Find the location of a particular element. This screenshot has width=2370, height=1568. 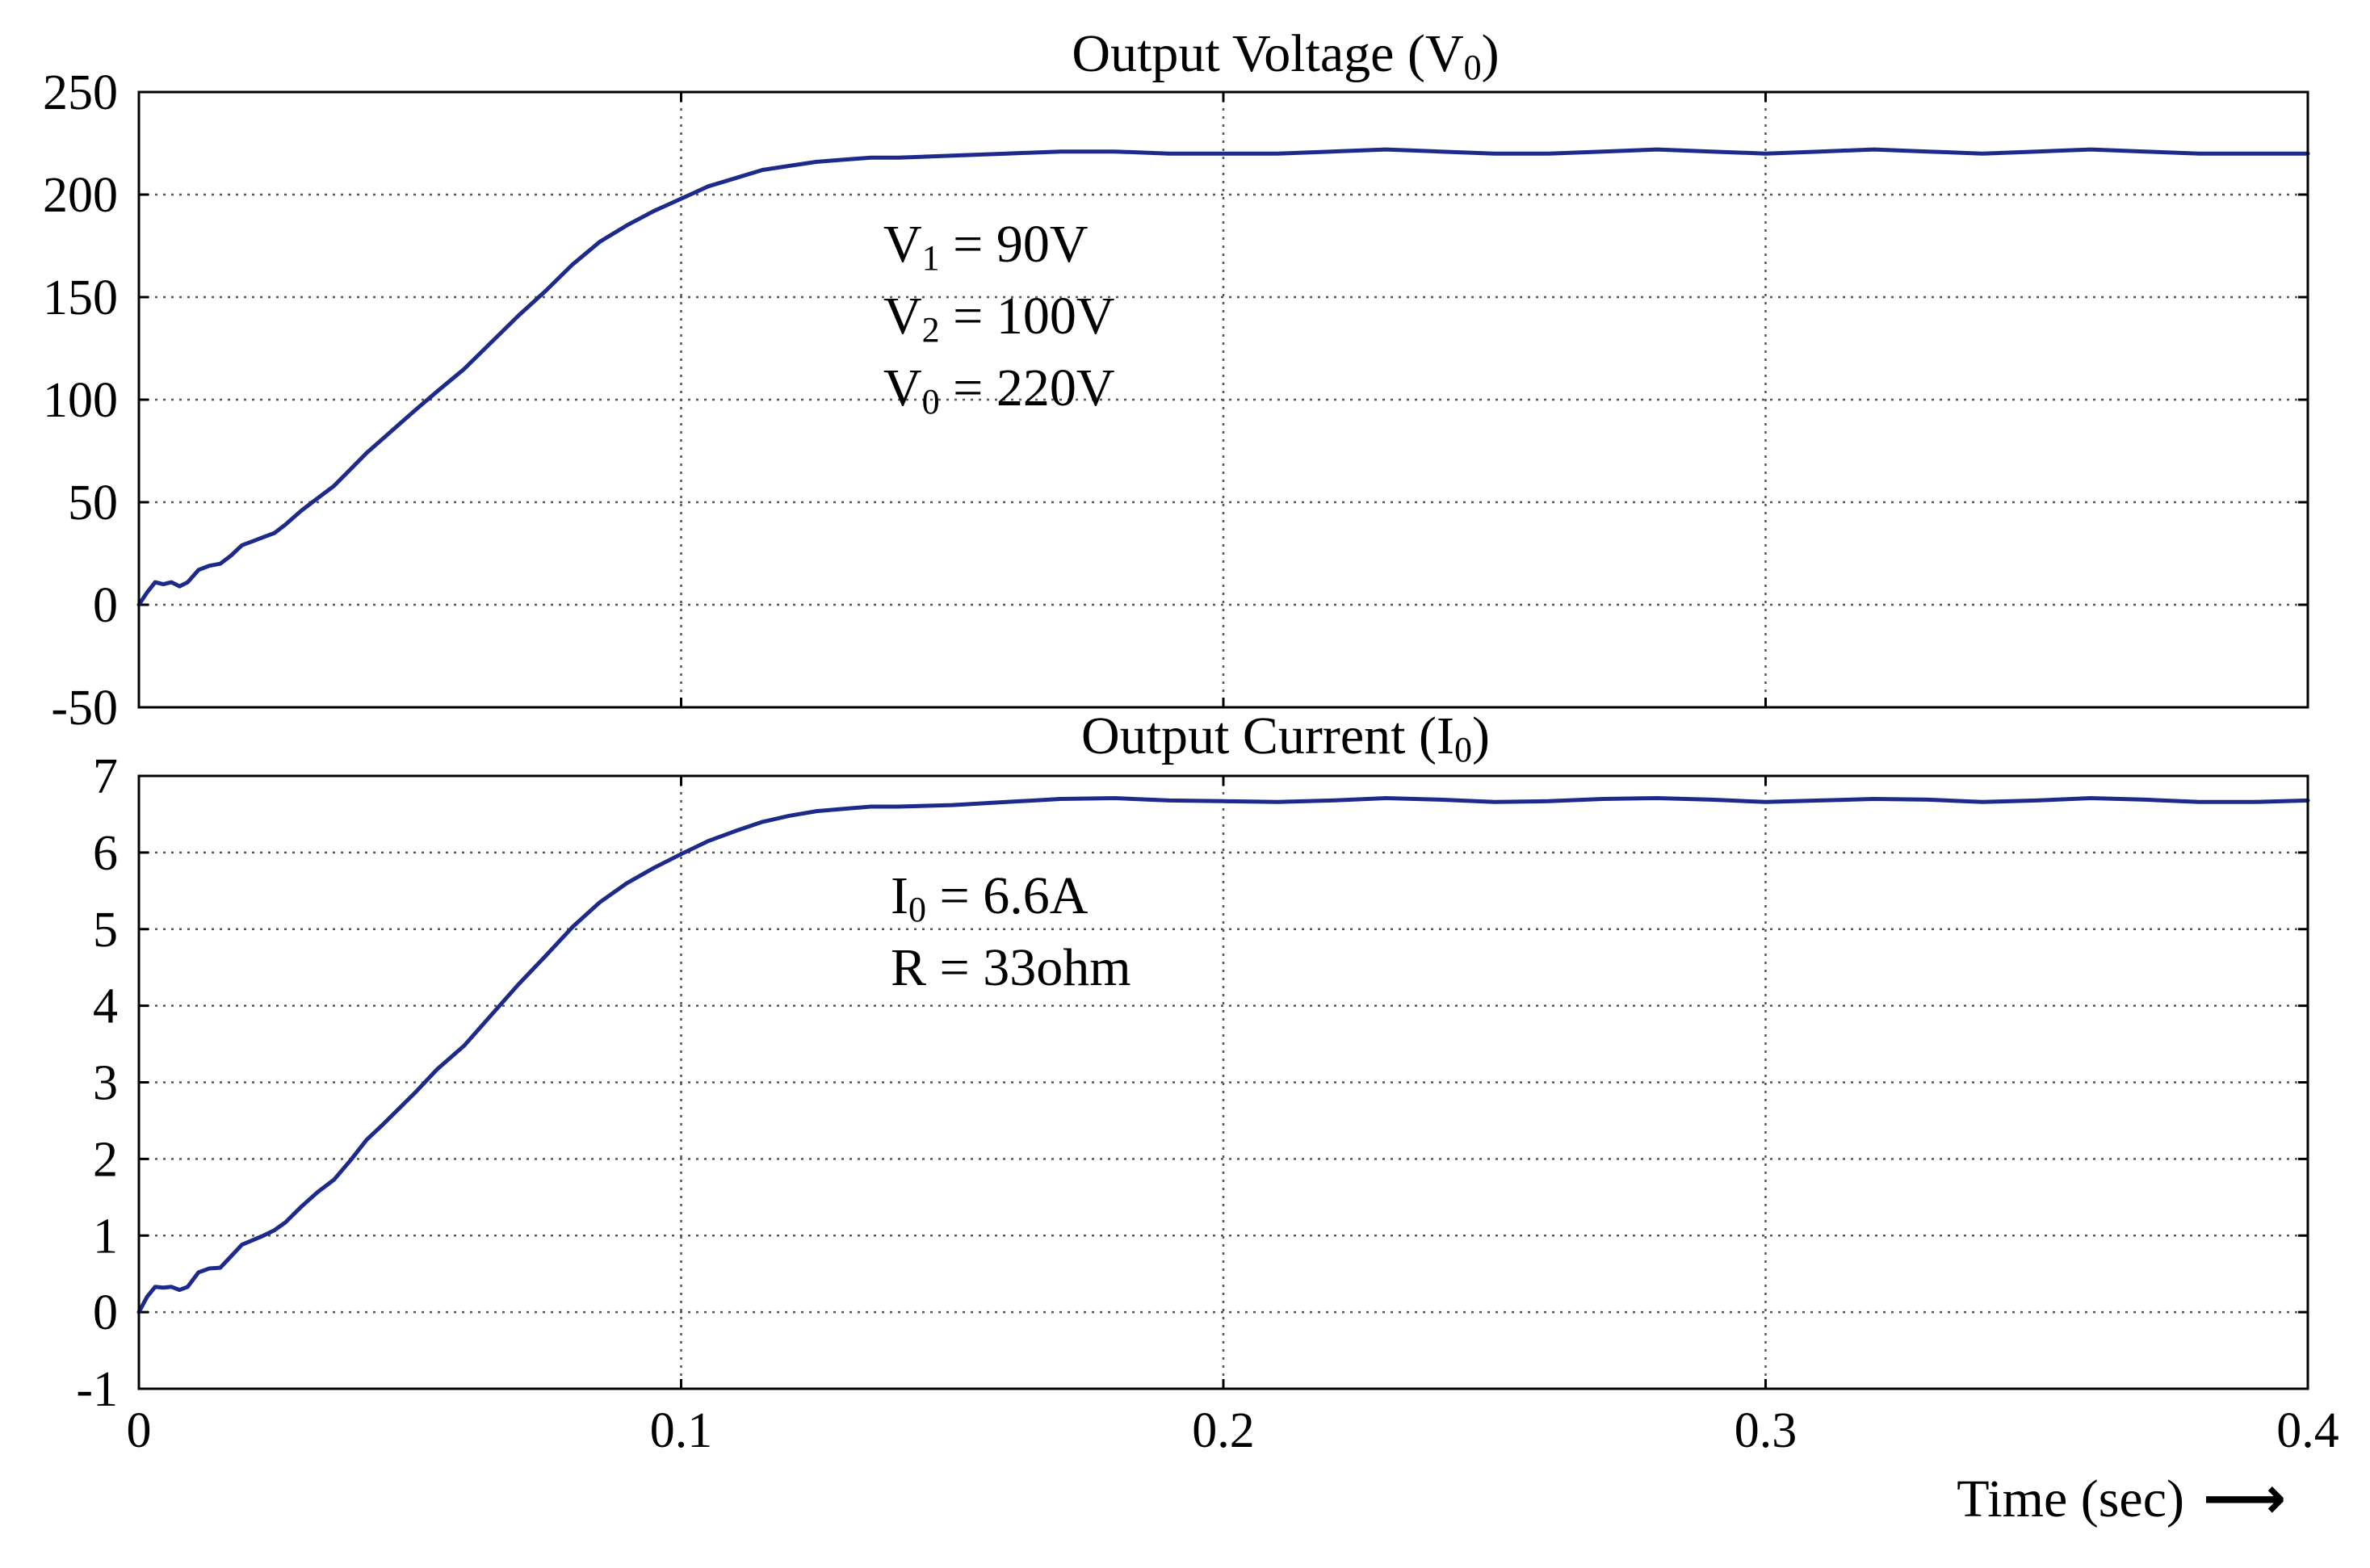

y-tick-label: 5 is located at coordinates (106, 930).